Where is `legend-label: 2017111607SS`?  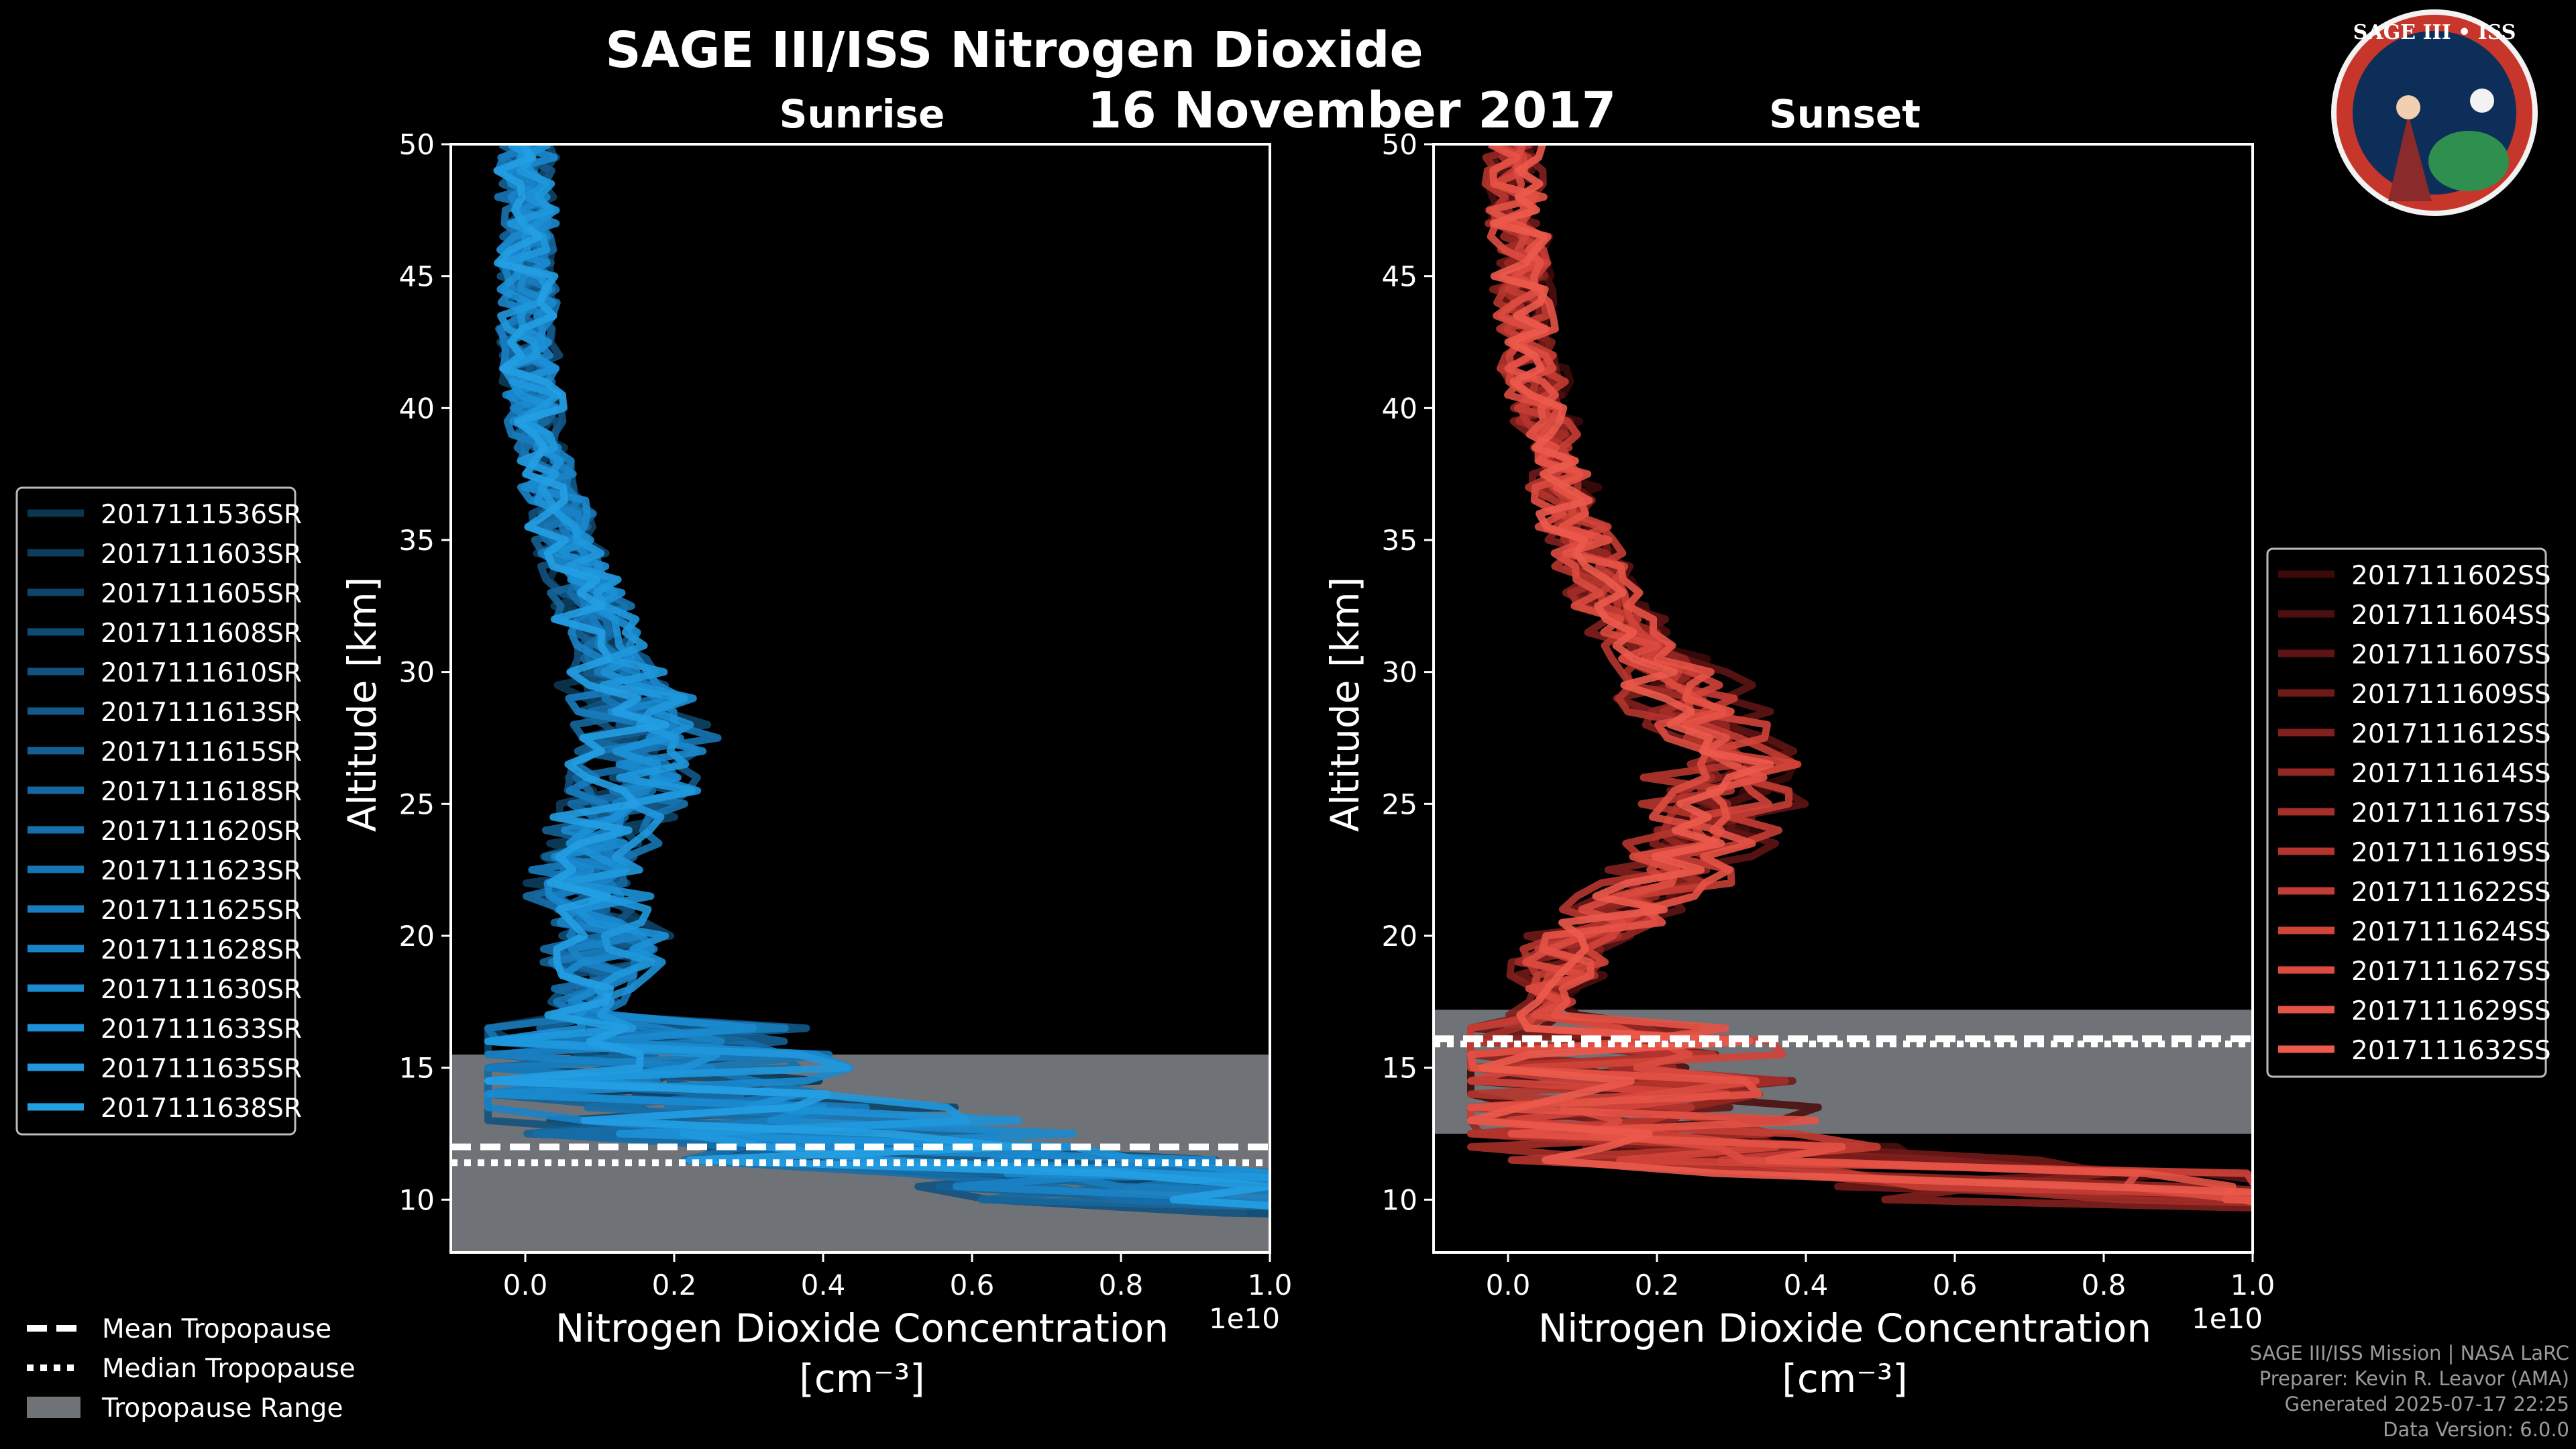 legend-label: 2017111607SS is located at coordinates (2451, 655).